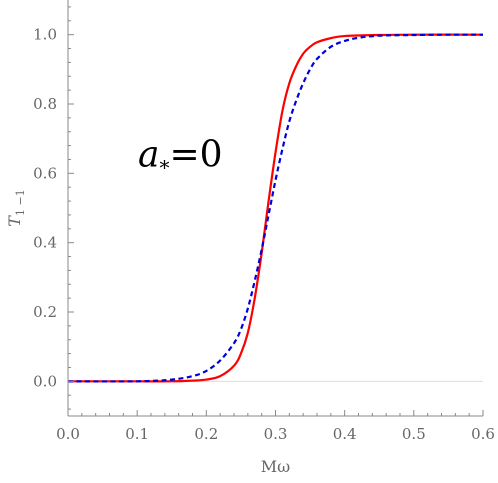  What do you see at coordinates (195, 154) in the screenshot?
I see `annotation-rest: =0` at bounding box center [195, 154].